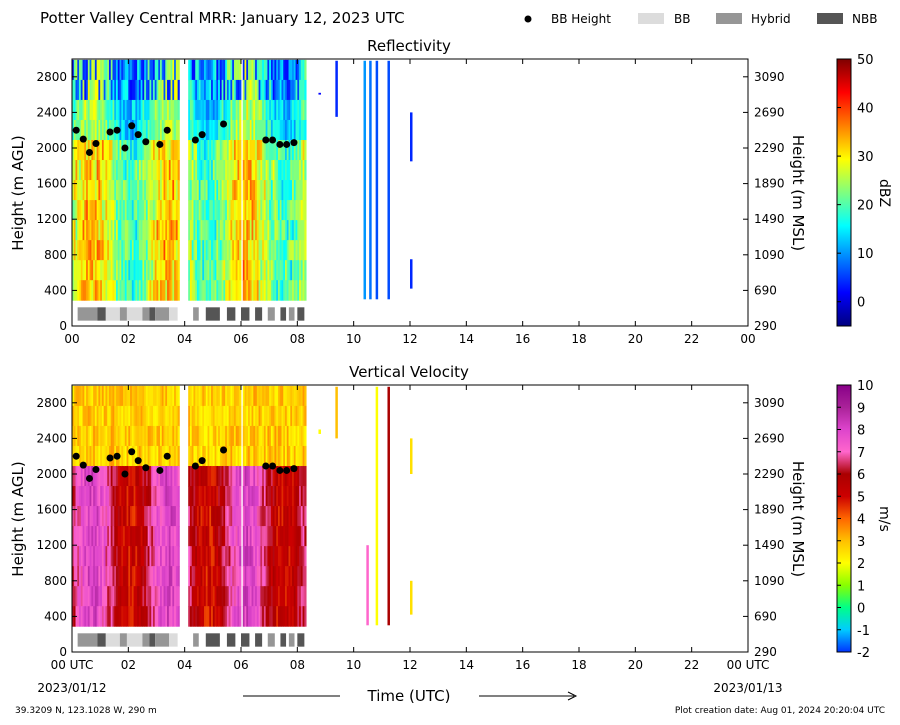 The image size is (900, 725). Describe the element at coordinates (635, 665) in the screenshot. I see `x-tick-label: 20` at that location.